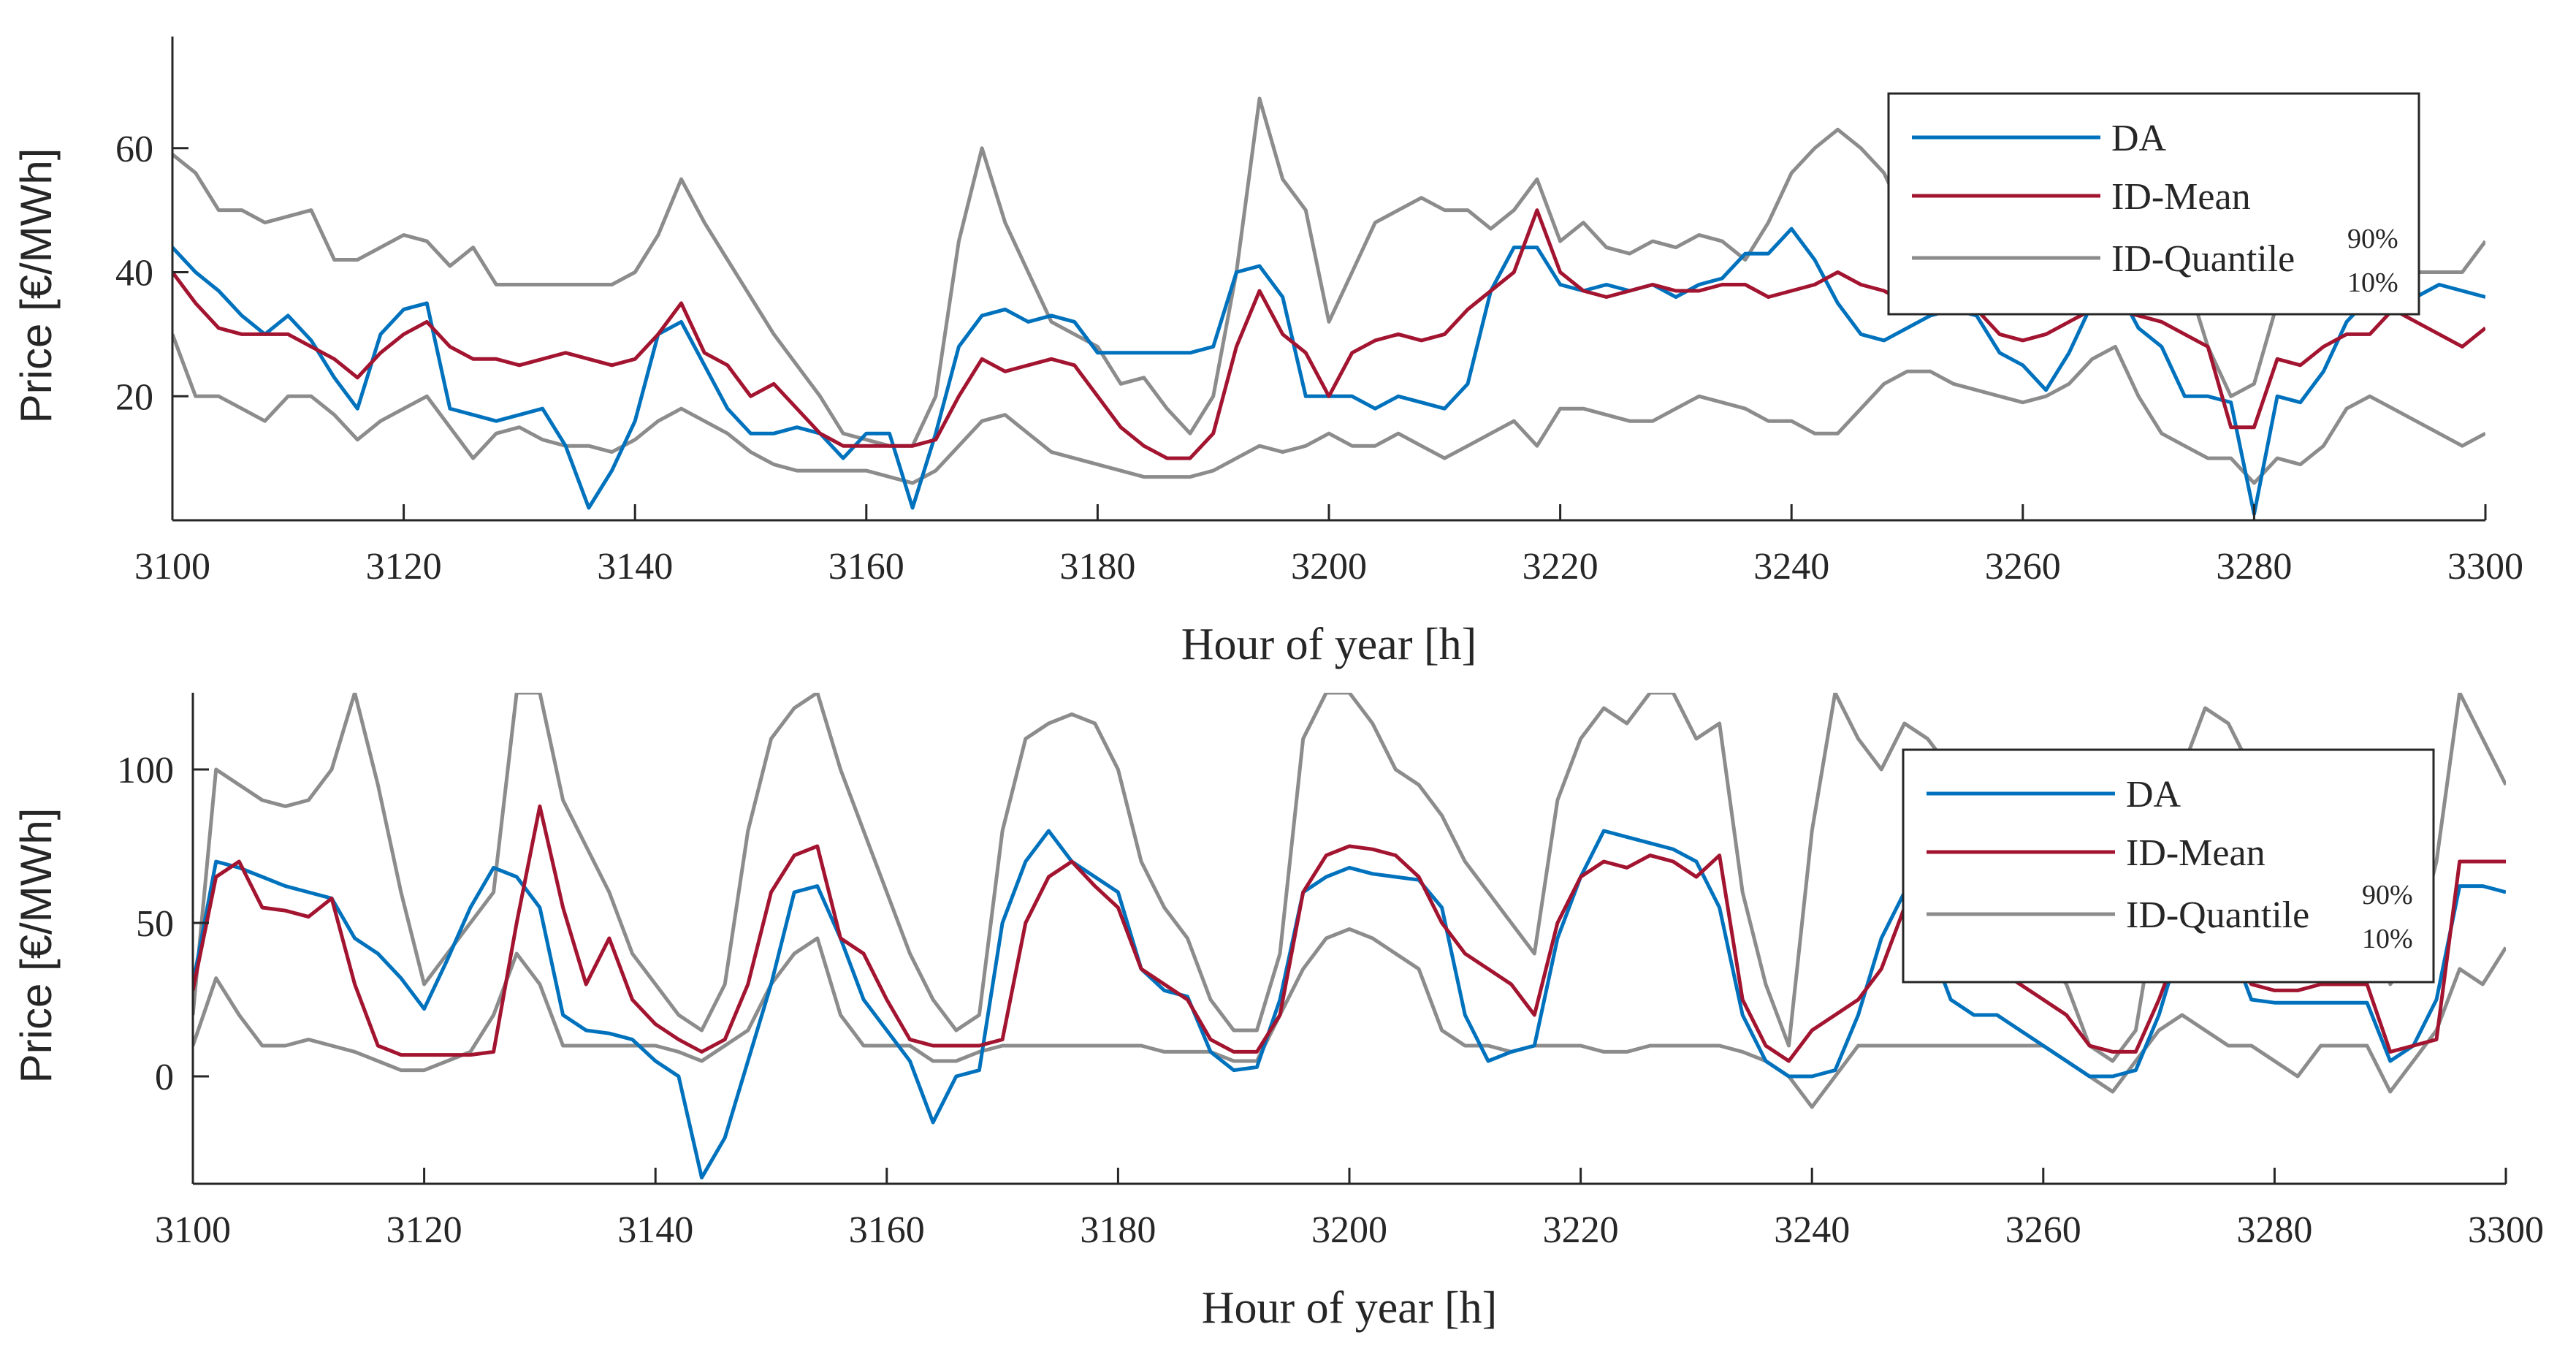  I want to click on y-tick-label: 40, so click(134, 273).